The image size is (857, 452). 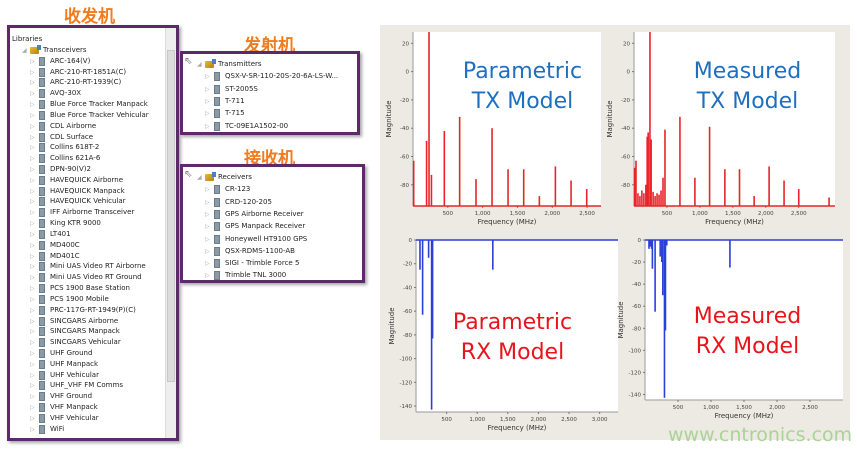 I want to click on y-tick-label: -40, so click(x=407, y=288).